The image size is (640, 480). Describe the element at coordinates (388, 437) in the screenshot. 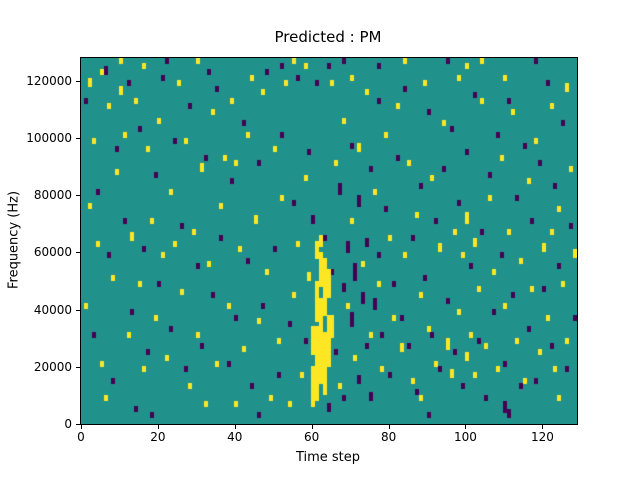

I see `x-tick-label: 80` at that location.